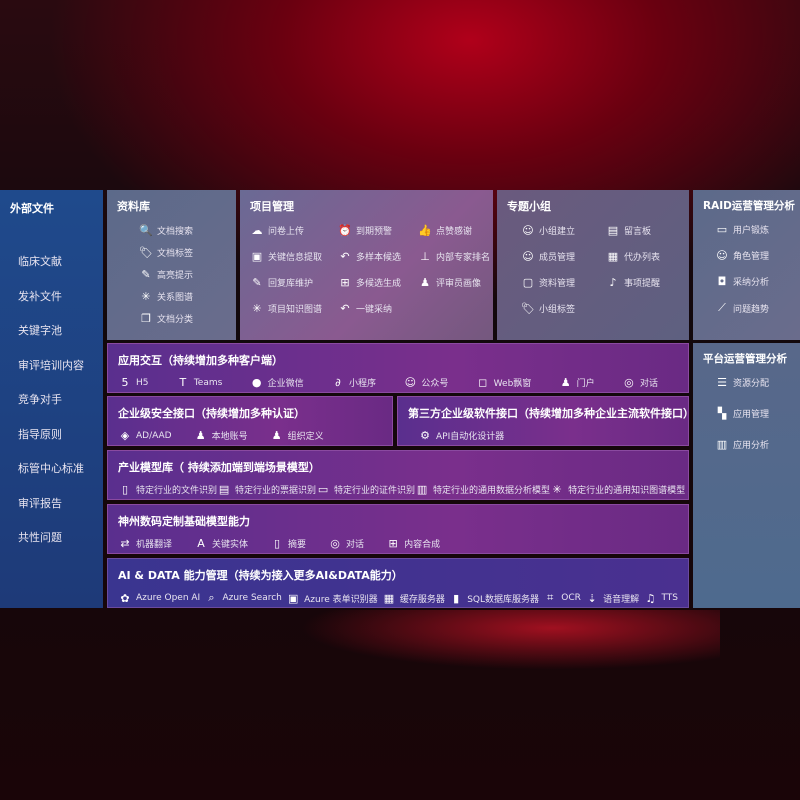 The width and height of the screenshot is (800, 800). Describe the element at coordinates (297, 435) in the screenshot. I see `list-item: ♟ 组织定义` at that location.